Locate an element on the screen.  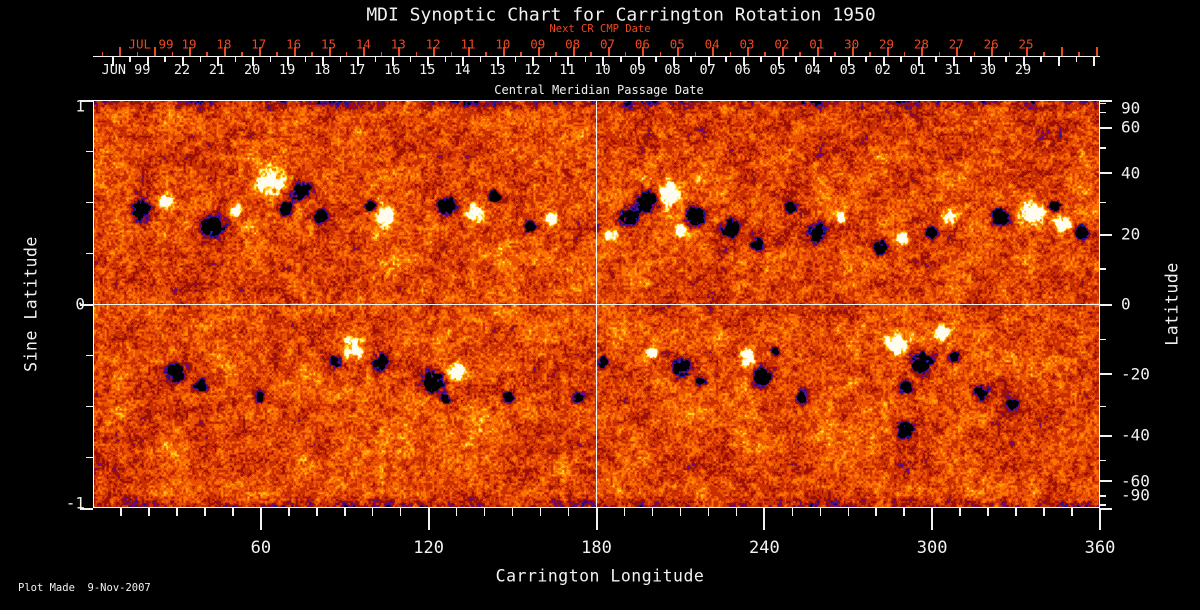
sine-lat-tick-label: -1 is located at coordinates (75, 503).